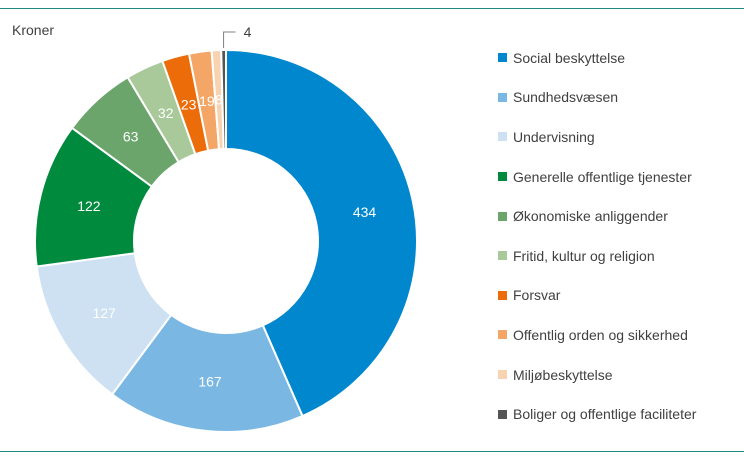  I want to click on legend-item-fritid-kultur-og-religion: Fritid, kultur og religion, so click(597, 256).